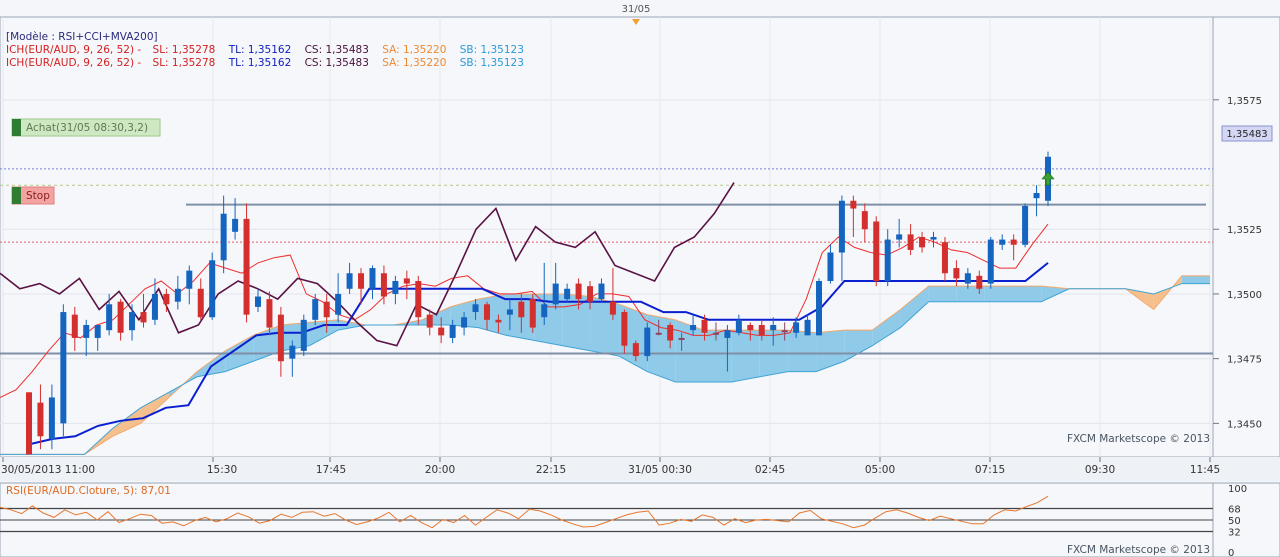 The width and height of the screenshot is (1280, 557). Describe the element at coordinates (880, 470) in the screenshot. I see `time-tick-label: 05:00` at that location.